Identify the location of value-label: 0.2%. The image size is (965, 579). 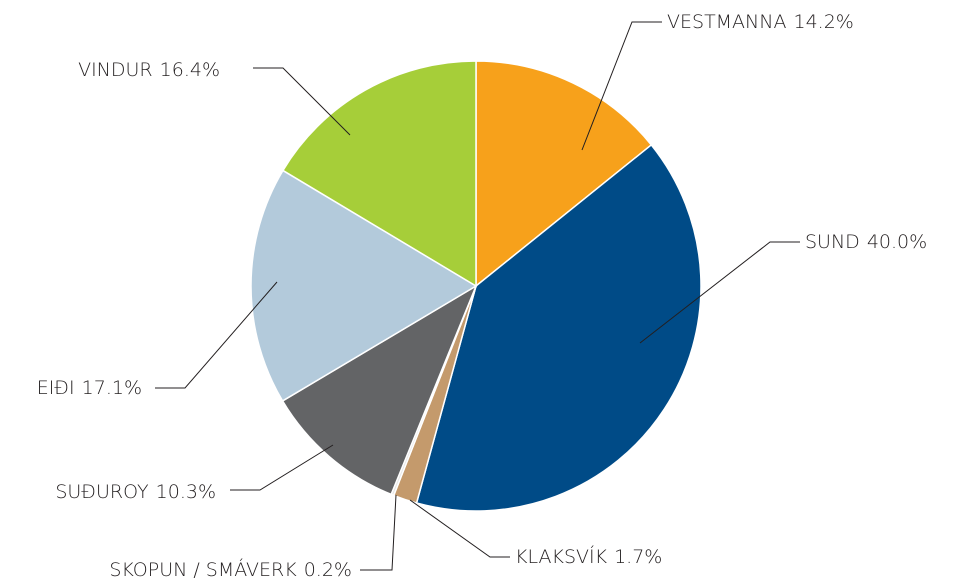
(328, 569).